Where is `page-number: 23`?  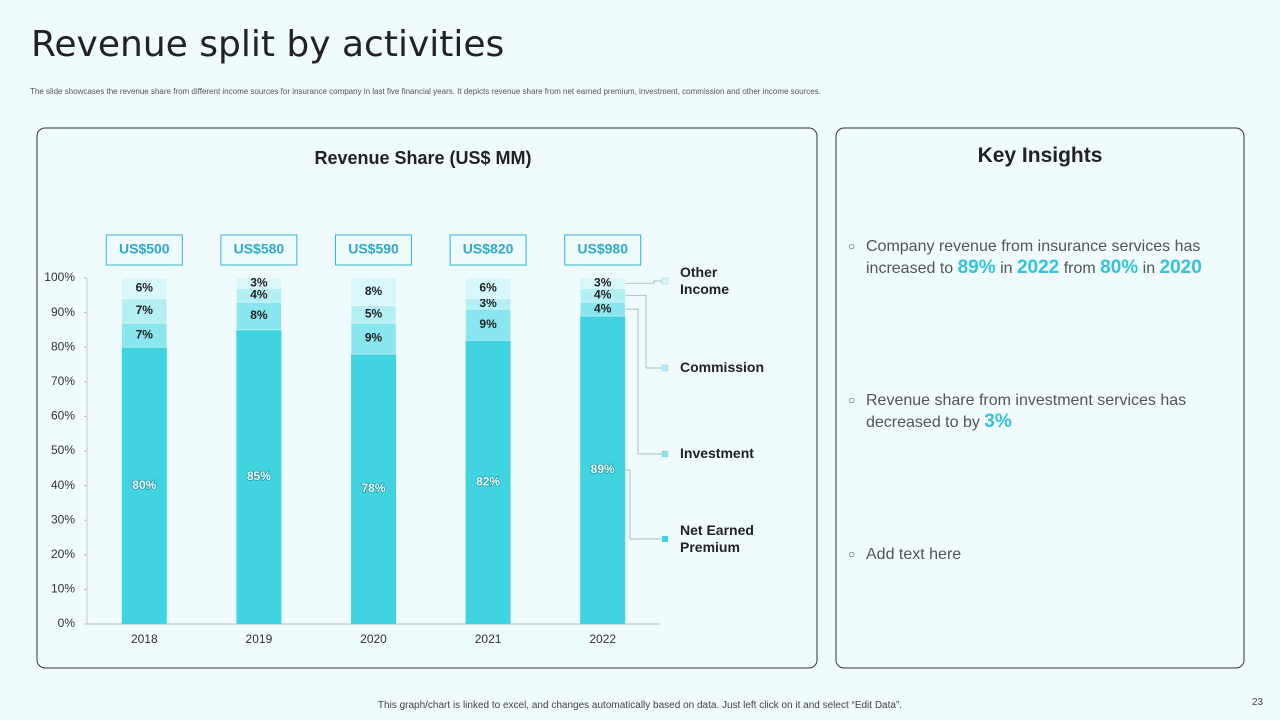 page-number: 23 is located at coordinates (1258, 702).